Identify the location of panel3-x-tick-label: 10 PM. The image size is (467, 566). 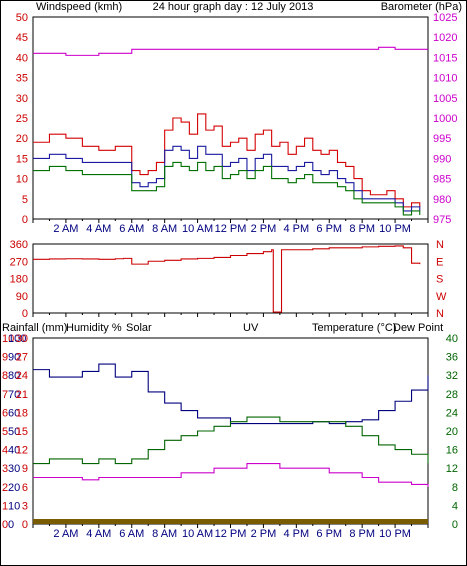
(395, 534).